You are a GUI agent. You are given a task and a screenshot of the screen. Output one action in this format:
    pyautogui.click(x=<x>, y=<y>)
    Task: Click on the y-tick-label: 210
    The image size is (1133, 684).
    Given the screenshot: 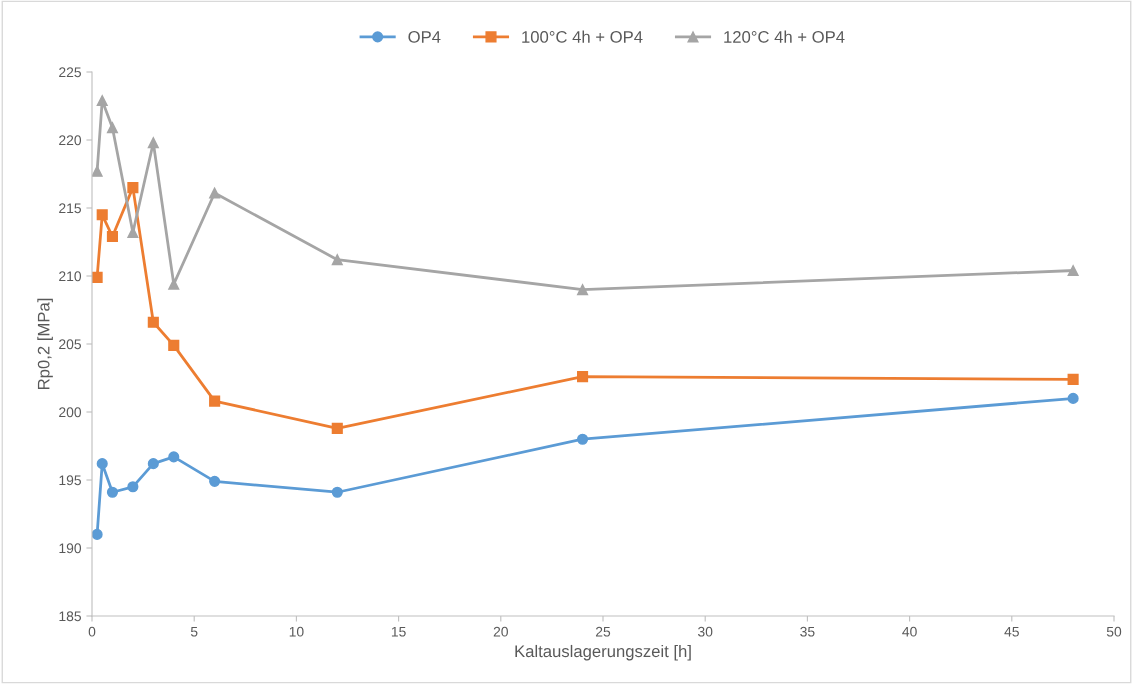 What is the action you would take?
    pyautogui.click(x=70, y=276)
    